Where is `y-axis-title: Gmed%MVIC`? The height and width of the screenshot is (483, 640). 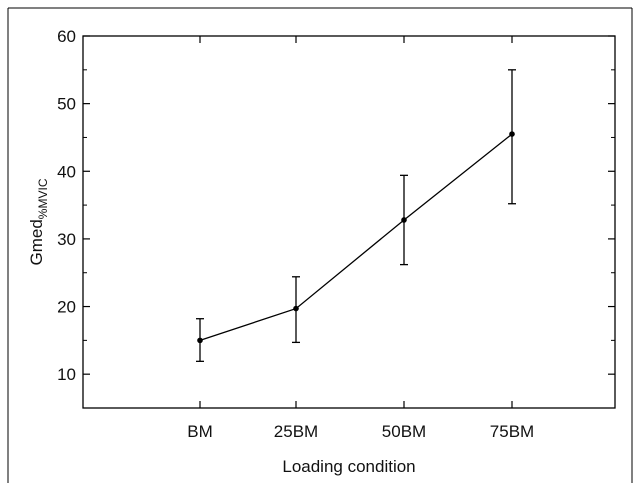
y-axis-title: Gmed%MVIC is located at coordinates (38, 221).